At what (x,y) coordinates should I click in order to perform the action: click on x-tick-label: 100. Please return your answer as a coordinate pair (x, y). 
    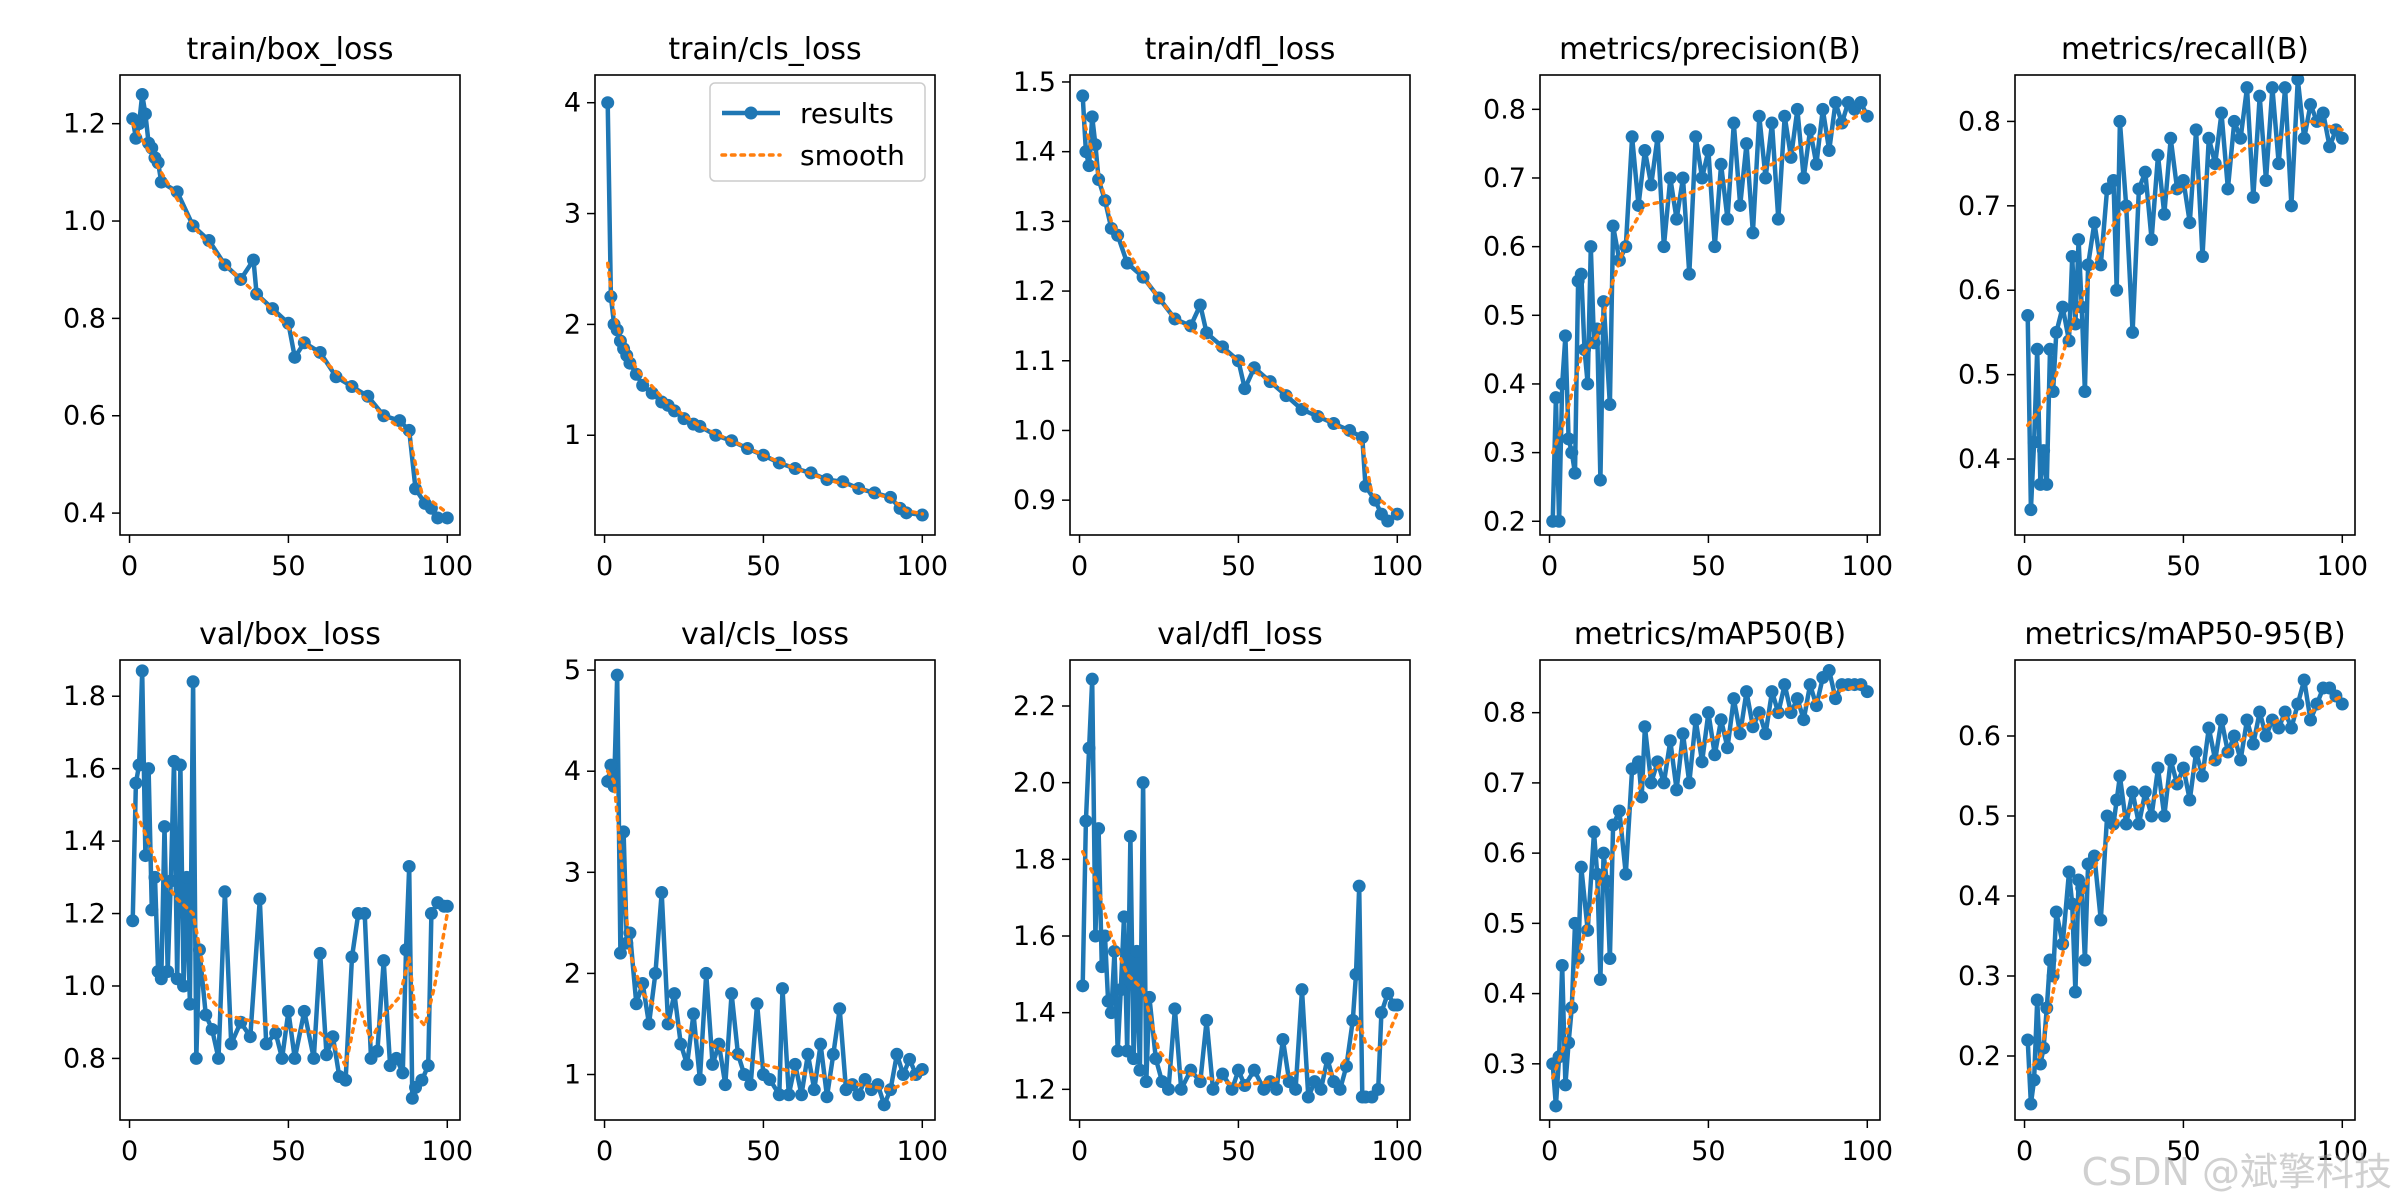
    Looking at the image, I should click on (448, 1151).